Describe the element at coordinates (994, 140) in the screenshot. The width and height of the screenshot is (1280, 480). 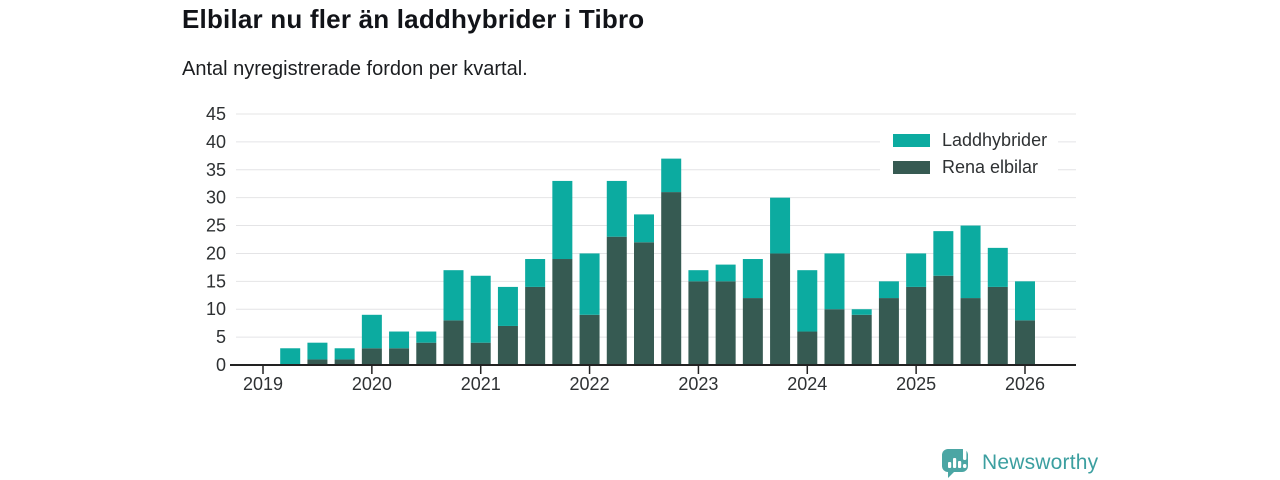
I see `legend-label: Laddhybrider` at that location.